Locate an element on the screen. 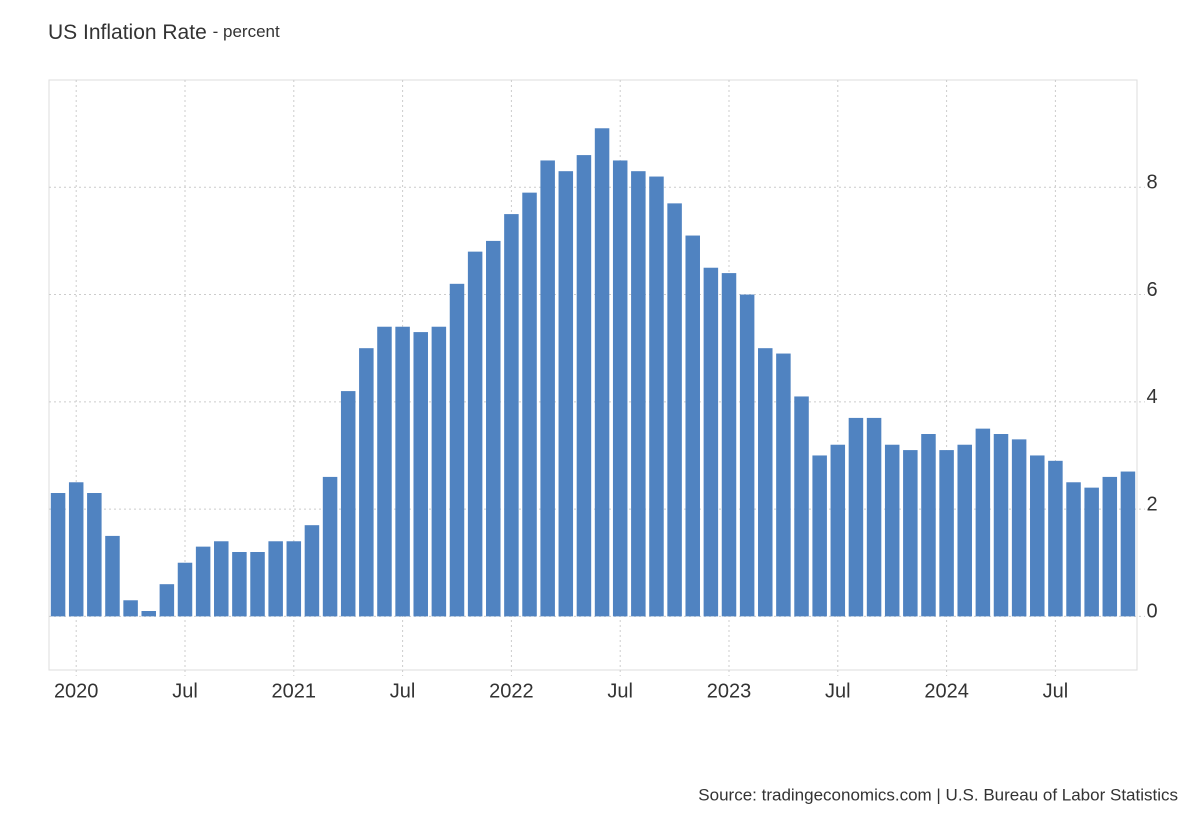 This screenshot has height=820, width=1200. x-tick-label: 2024 is located at coordinates (946, 691).